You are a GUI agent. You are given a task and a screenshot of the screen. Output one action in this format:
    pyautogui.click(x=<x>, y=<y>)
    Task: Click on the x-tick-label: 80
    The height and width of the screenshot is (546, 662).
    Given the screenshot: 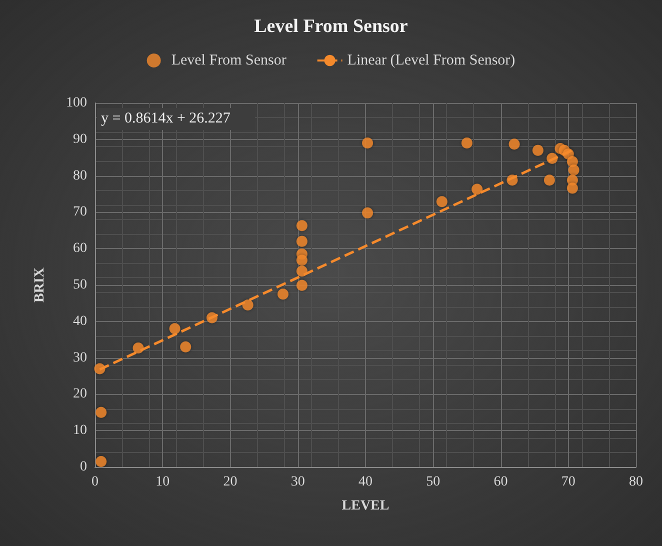 What is the action you would take?
    pyautogui.click(x=636, y=482)
    